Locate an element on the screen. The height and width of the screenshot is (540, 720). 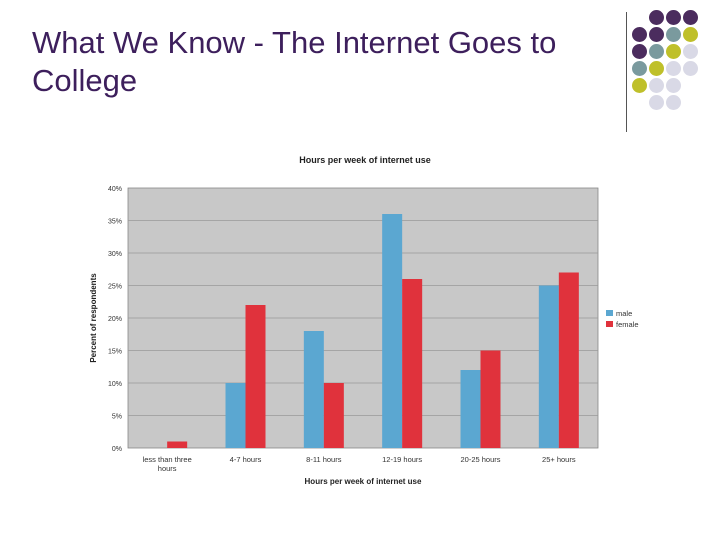
y-tick-labels: 0% 5% 10% 15% 20% 25% 30% 35% 40% is located at coordinates (115, 319).